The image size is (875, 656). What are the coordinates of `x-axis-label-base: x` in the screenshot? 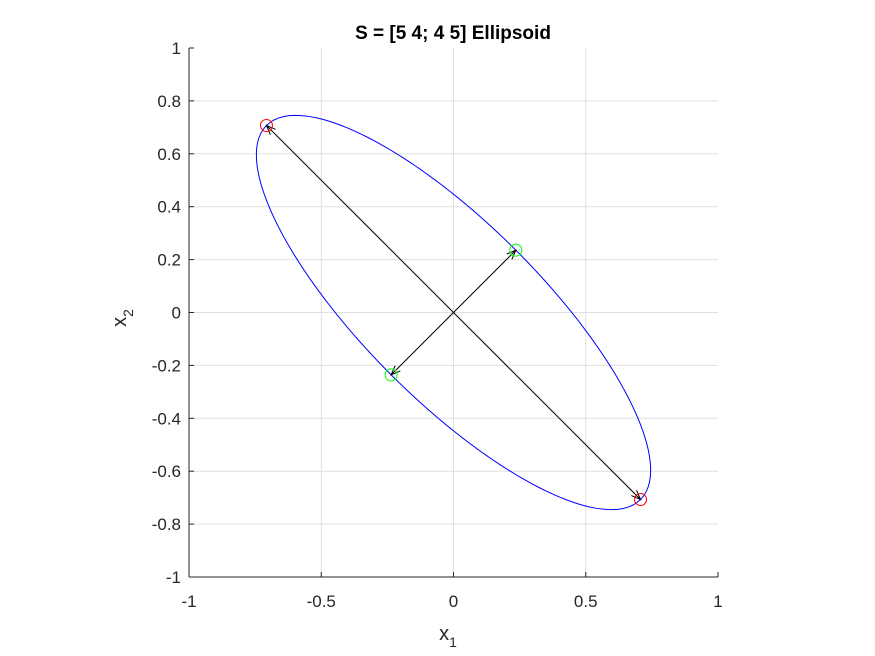 It's located at (444, 634).